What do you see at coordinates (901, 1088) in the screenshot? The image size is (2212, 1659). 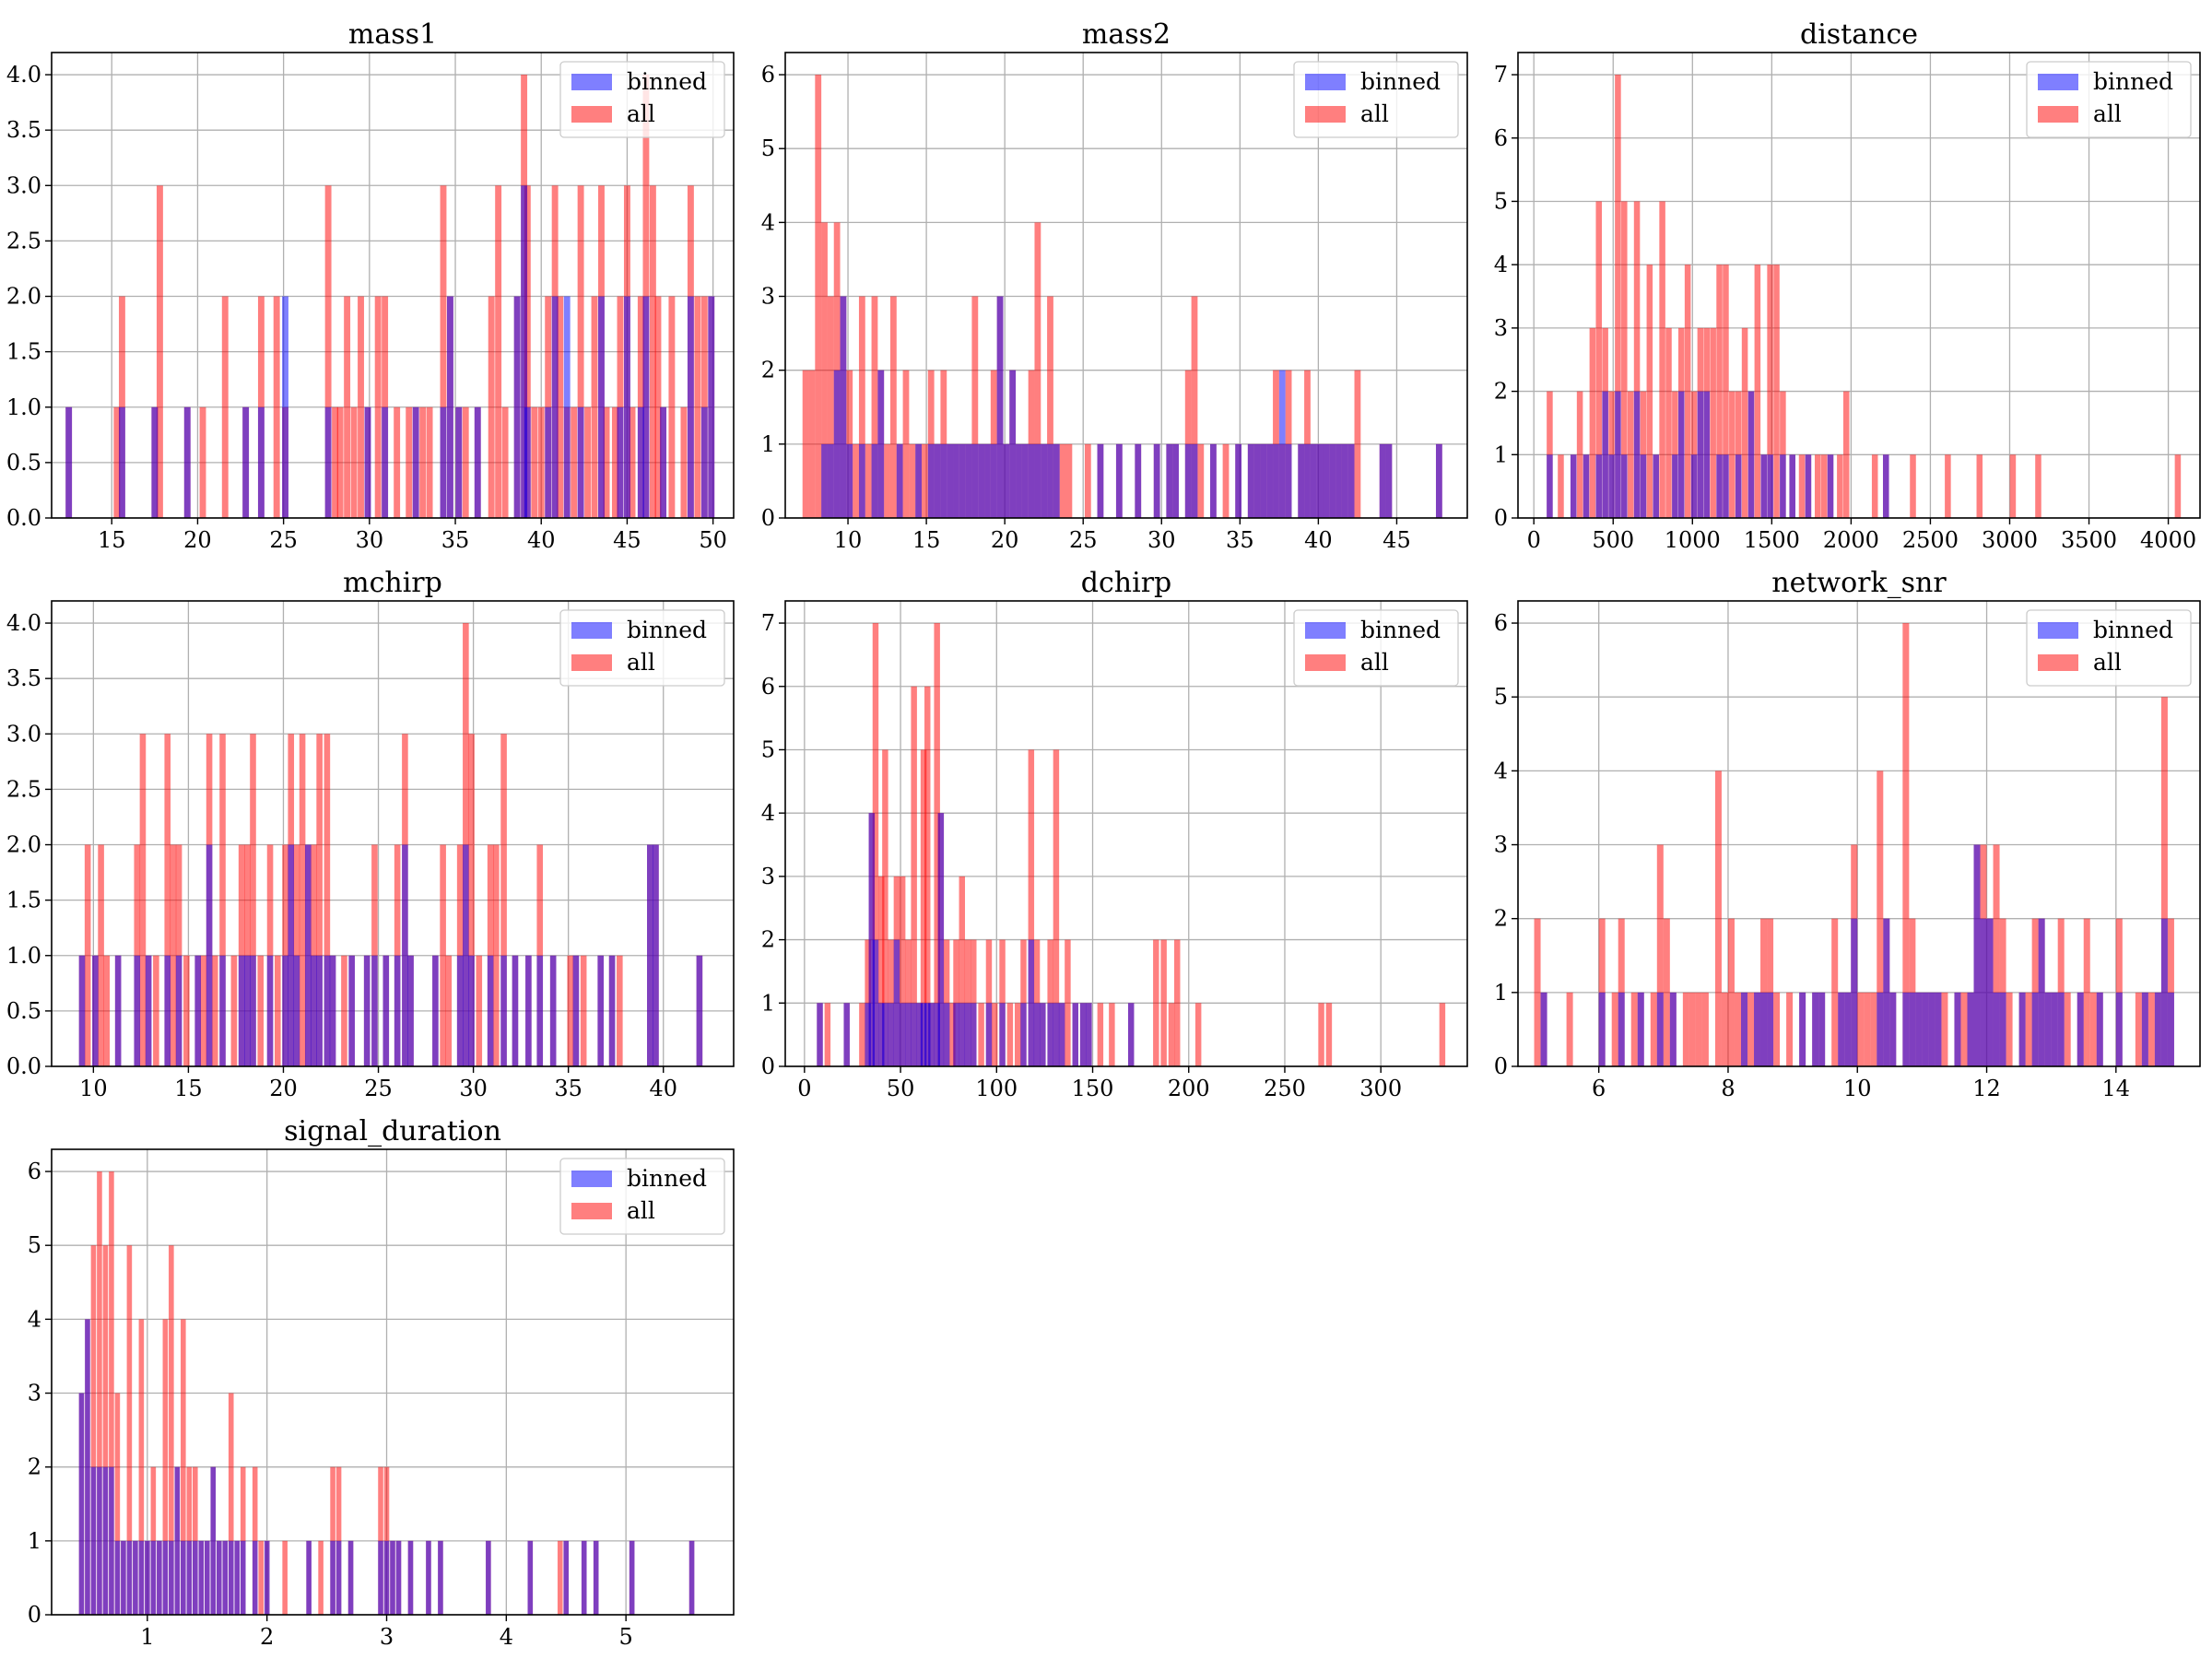 I see `x-tick-label: 50` at bounding box center [901, 1088].